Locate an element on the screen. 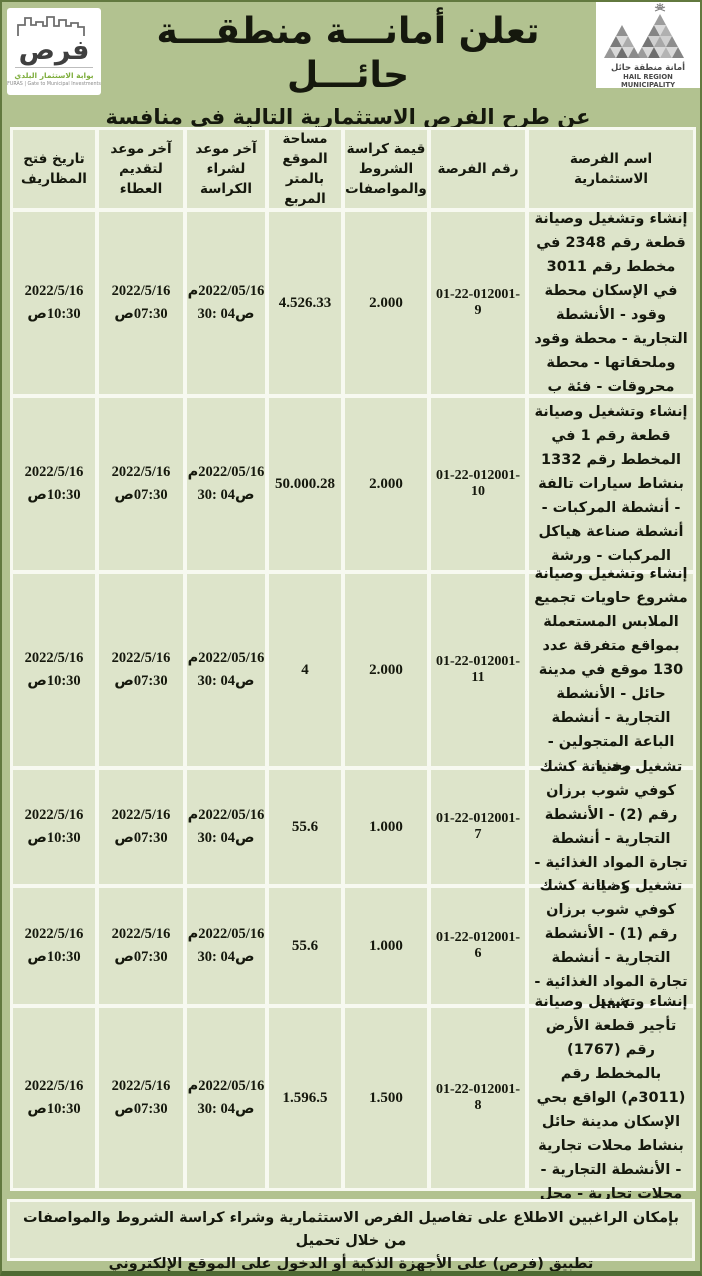 The image size is (702, 1276). site-area-cell: 4.526.33 is located at coordinates (305, 303).